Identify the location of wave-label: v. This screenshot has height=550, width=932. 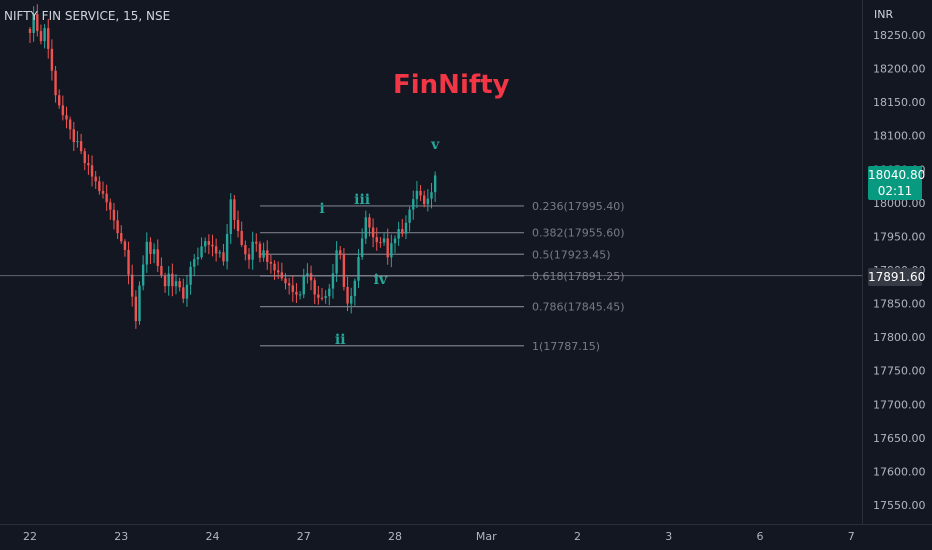
(435, 145).